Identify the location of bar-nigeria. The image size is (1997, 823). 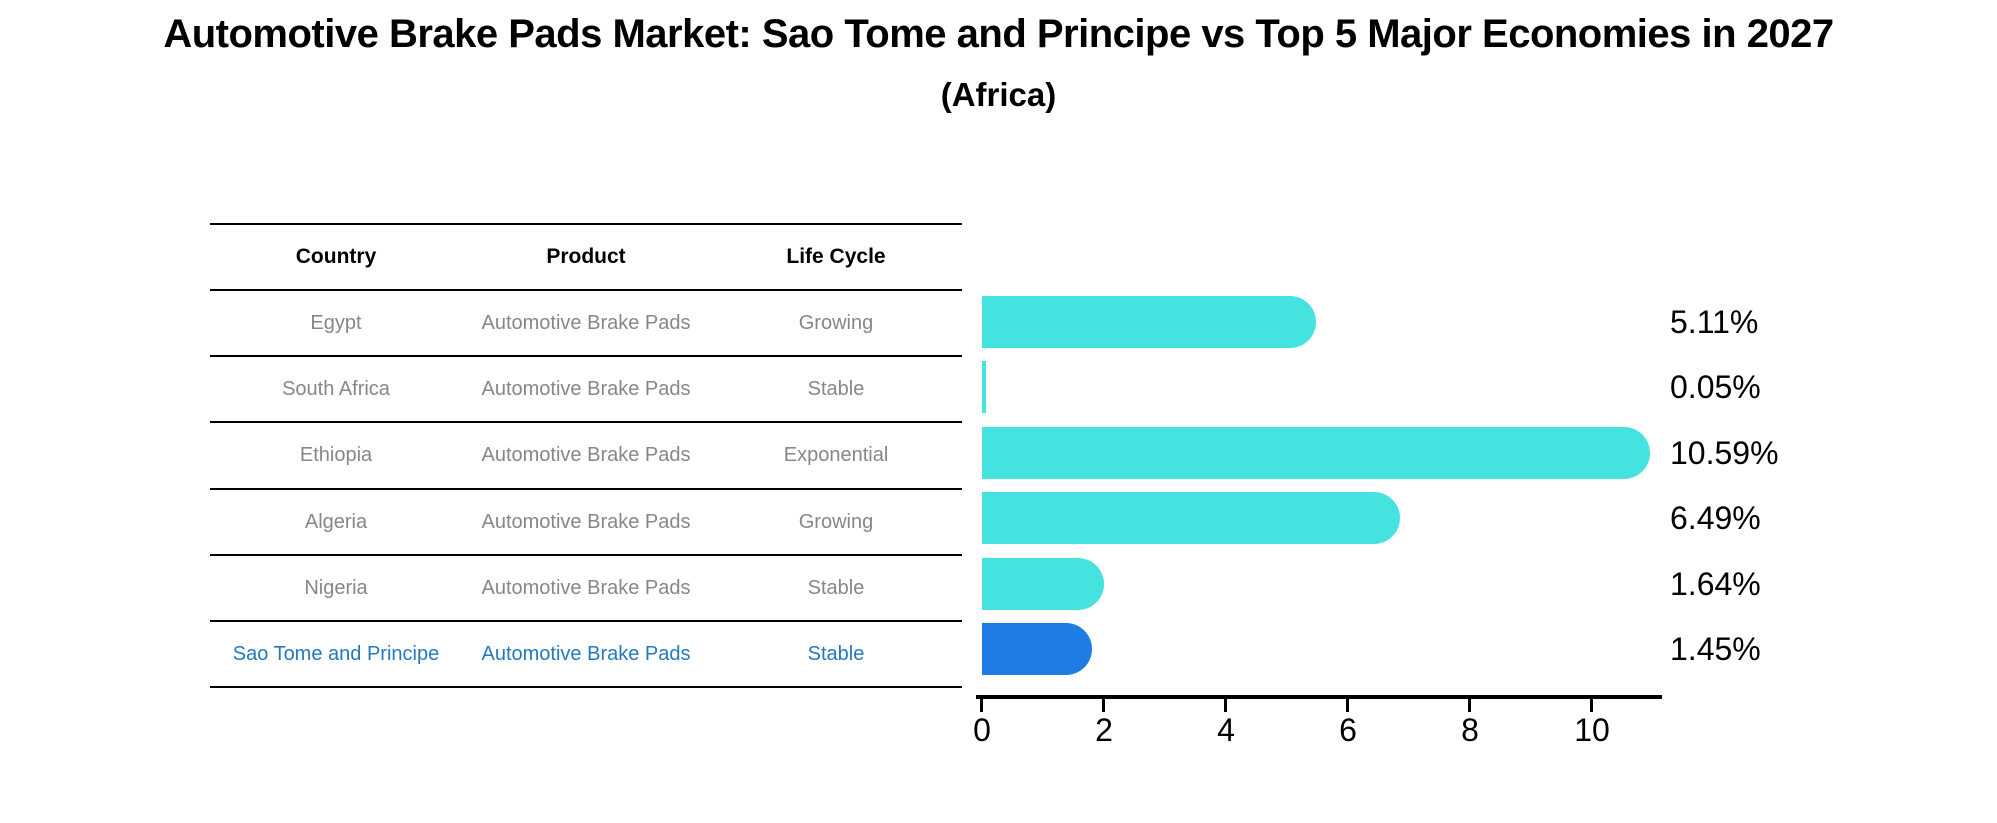
(1043, 584).